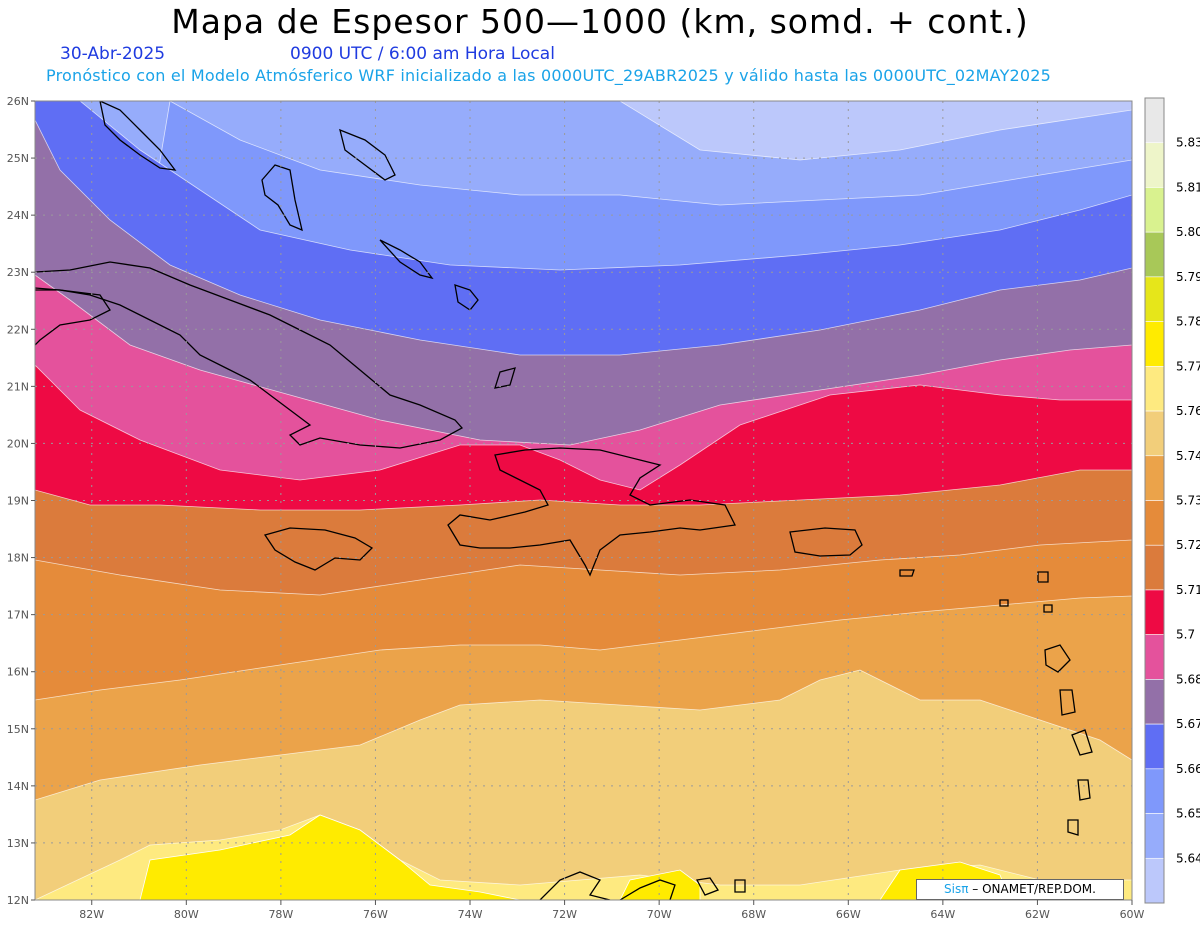  Describe the element at coordinates (1188, 501) in the screenshot. I see `colorbar-label: 5.736` at that location.